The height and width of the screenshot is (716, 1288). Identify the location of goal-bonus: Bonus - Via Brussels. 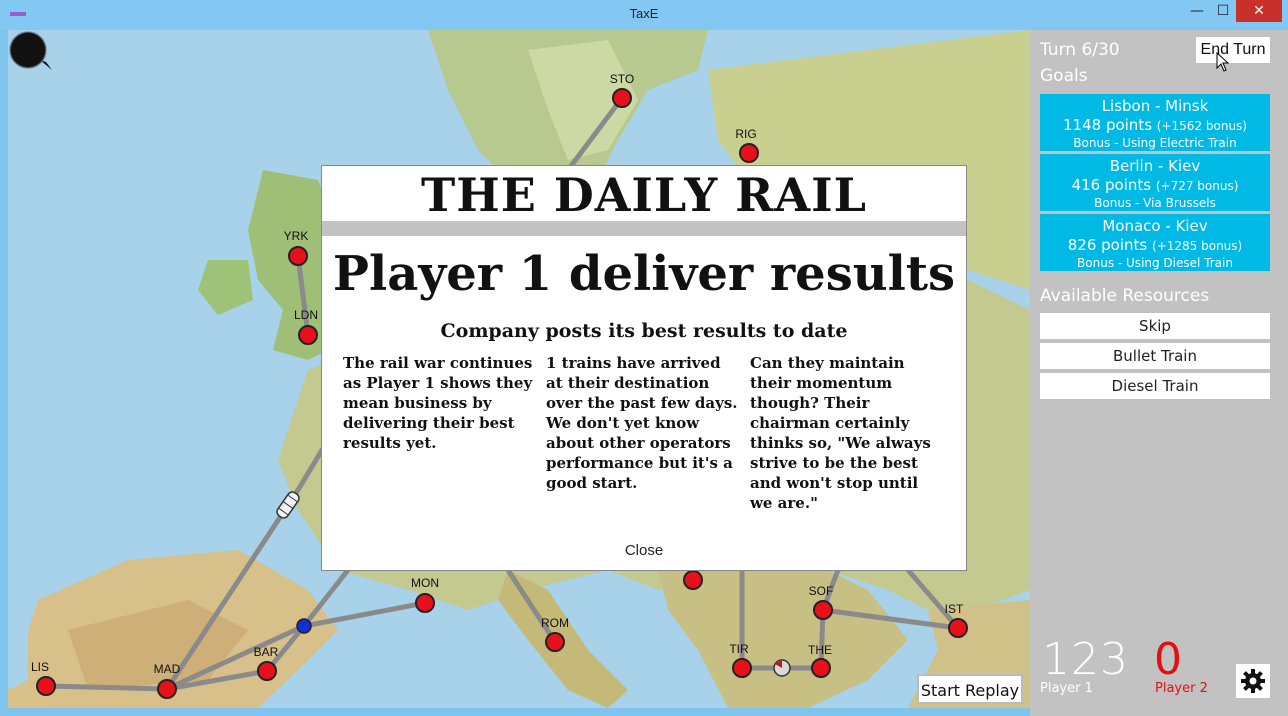
(1155, 203).